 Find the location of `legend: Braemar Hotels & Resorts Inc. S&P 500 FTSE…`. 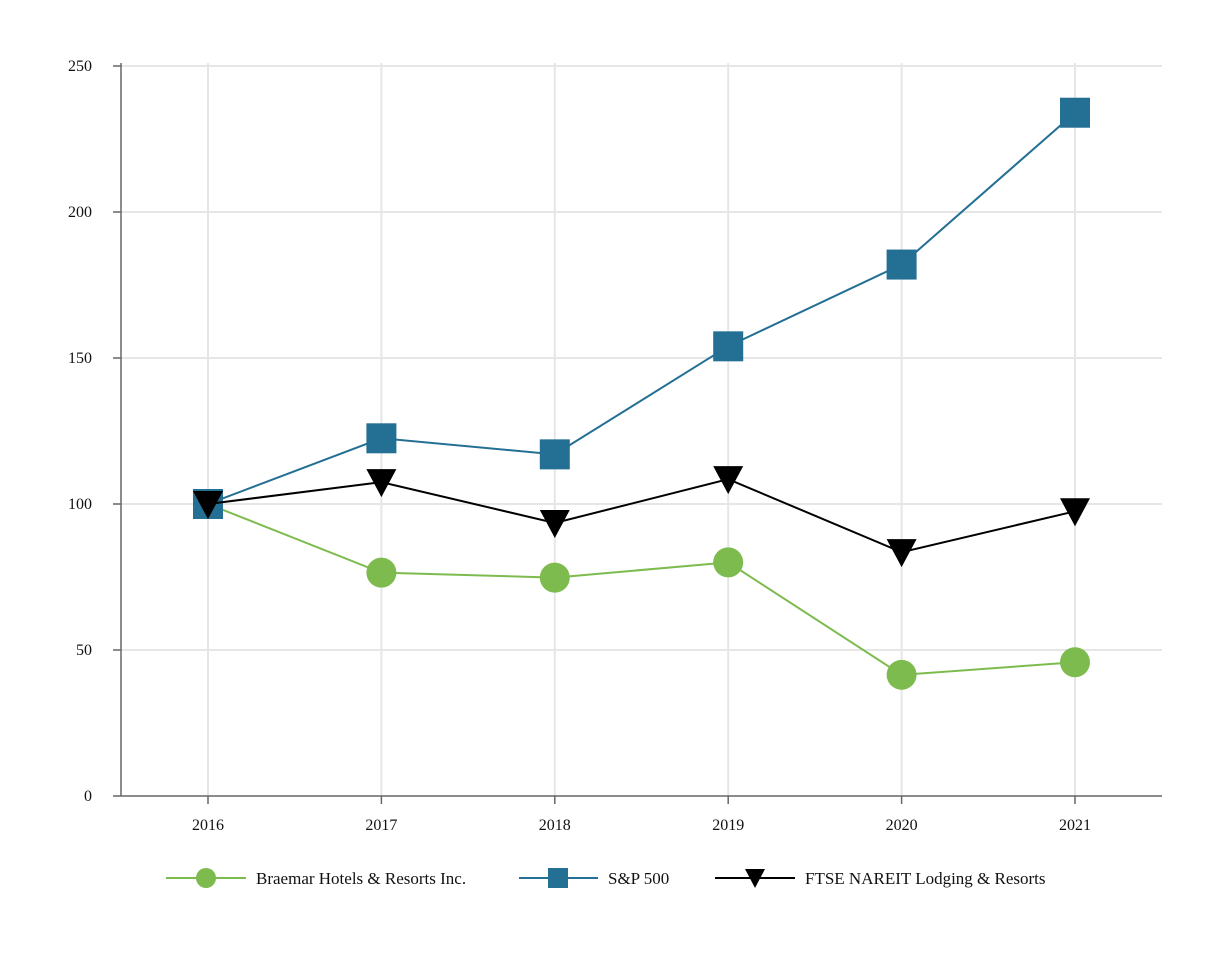

legend: Braemar Hotels & Resorts Inc. S&P 500 FTSE… is located at coordinates (606, 878).